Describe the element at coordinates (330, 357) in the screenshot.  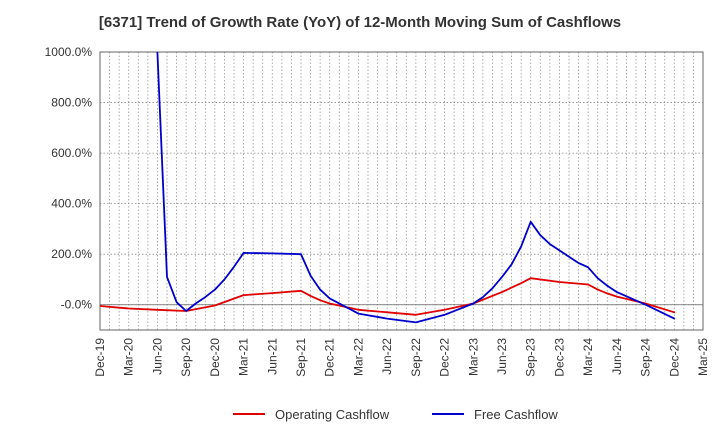
I see `x-tick-label: Dec-21` at that location.